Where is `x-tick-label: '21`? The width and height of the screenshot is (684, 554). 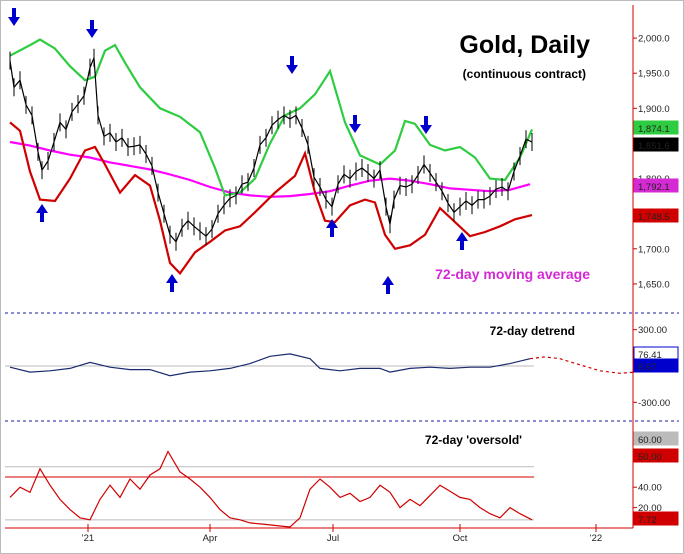 x-tick-label: '21 is located at coordinates (88, 538).